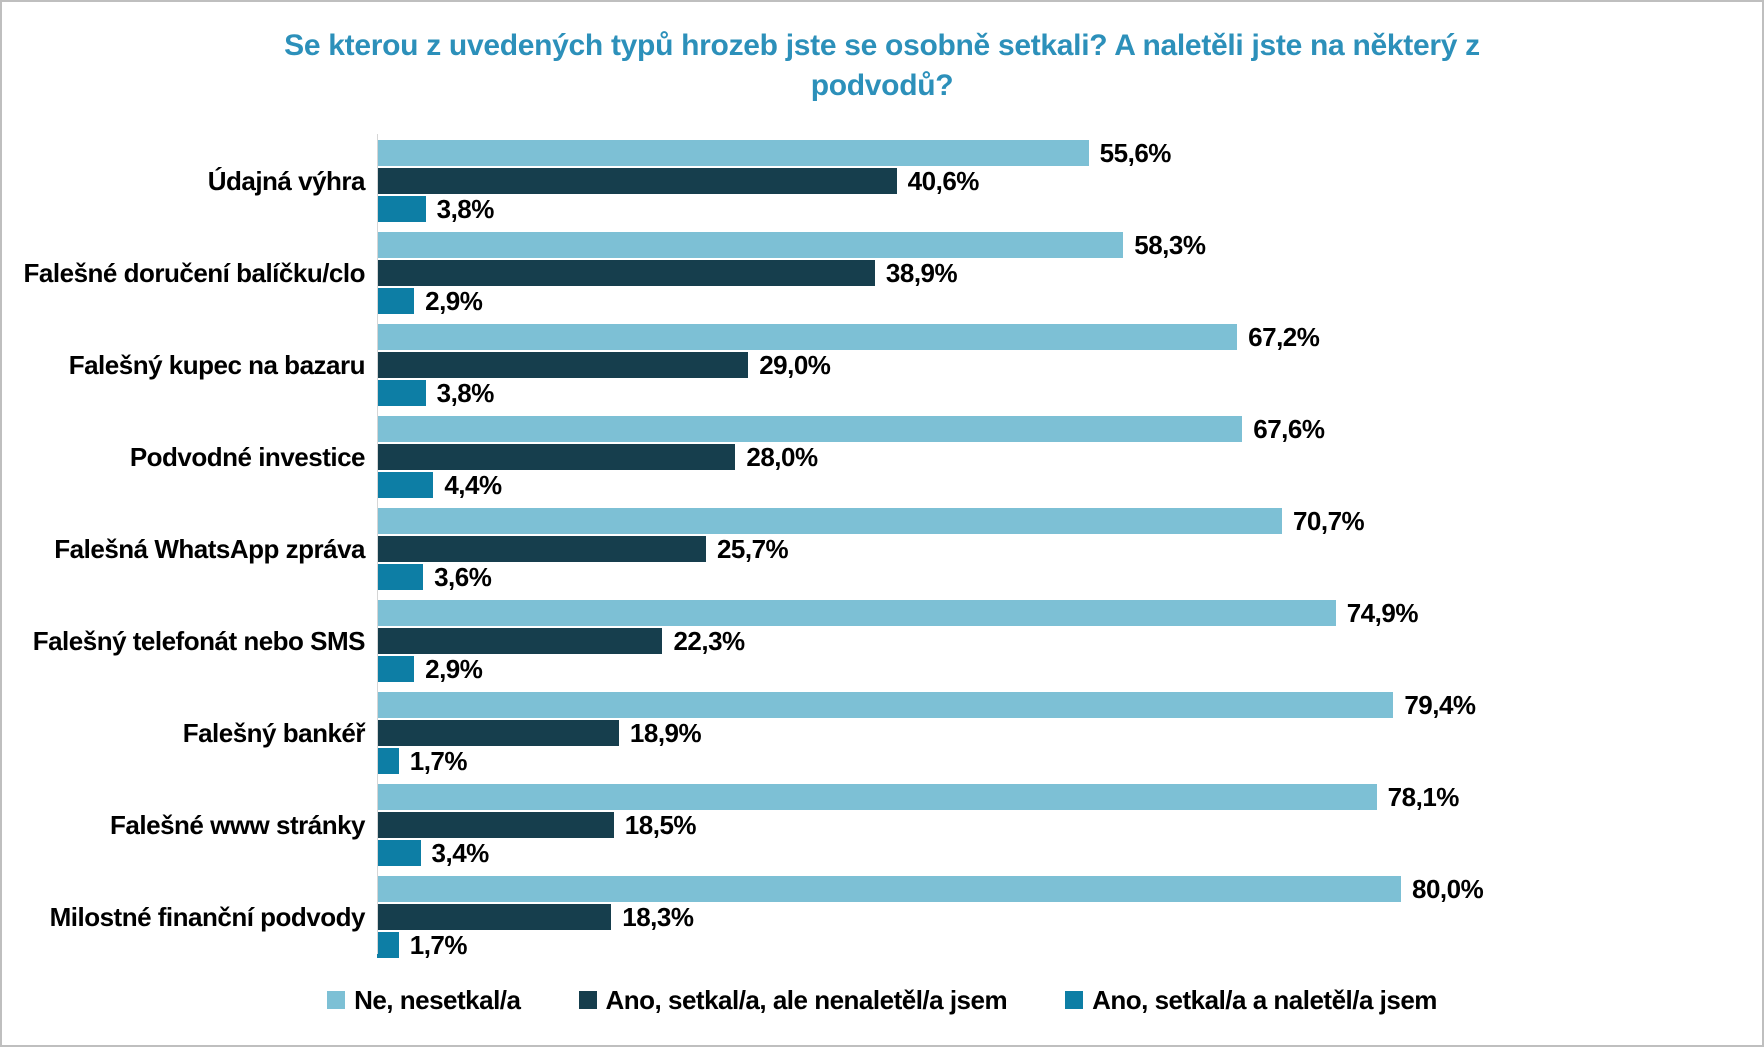  I want to click on bar-row: 70,7%, so click(1069, 521).